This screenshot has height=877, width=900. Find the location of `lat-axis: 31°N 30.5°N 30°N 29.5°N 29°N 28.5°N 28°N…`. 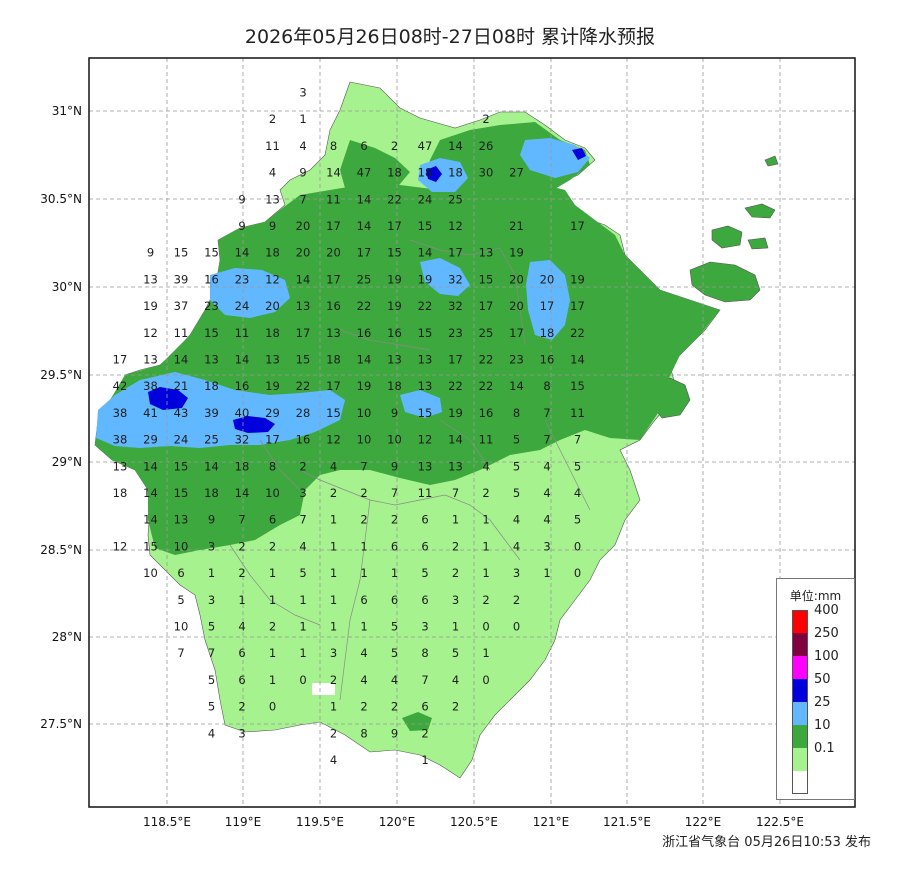

lat-axis: 31°N 30.5°N 30°N 29.5°N 29°N 28.5°N 28°N… is located at coordinates (61, 417).